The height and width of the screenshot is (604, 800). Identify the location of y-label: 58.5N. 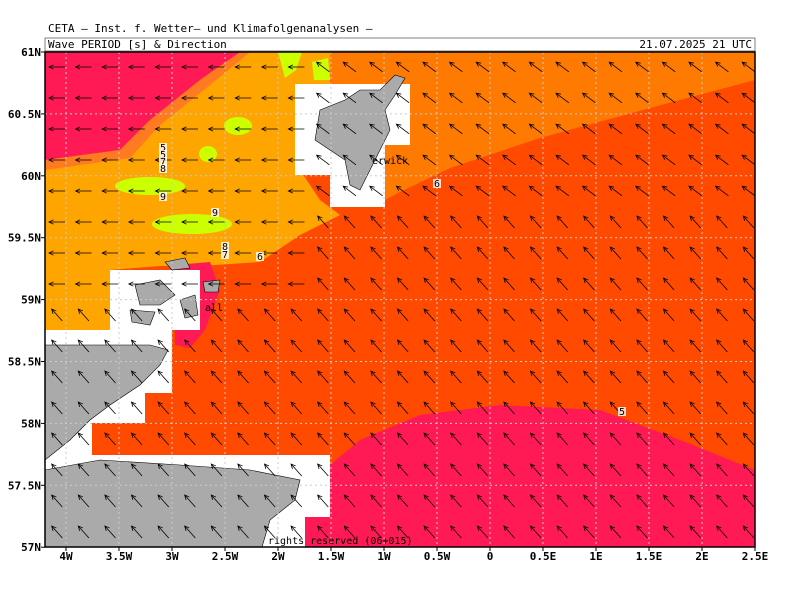
(24, 362).